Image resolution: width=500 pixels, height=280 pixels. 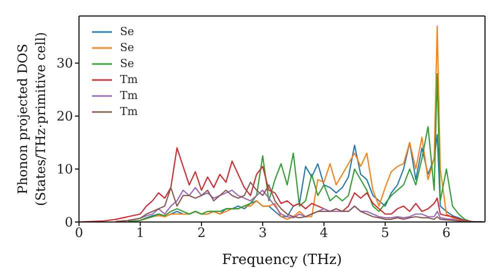 What do you see at coordinates (282, 260) in the screenshot?
I see `x-axis-title: Frequency (THz)` at bounding box center [282, 260].